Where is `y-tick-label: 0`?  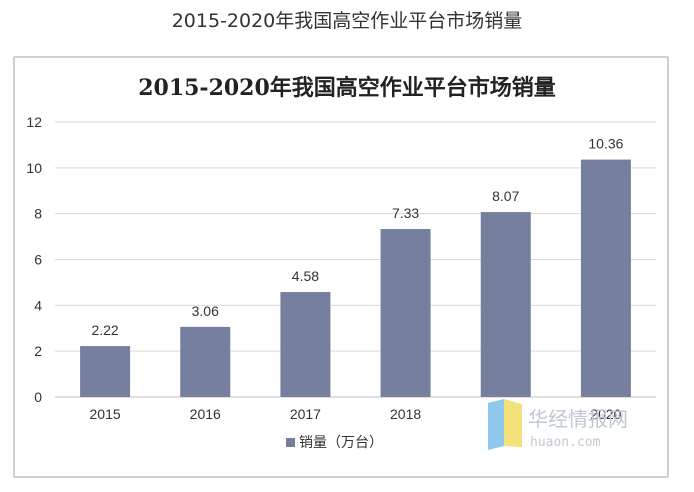
y-tick-label: 0 is located at coordinates (38, 397).